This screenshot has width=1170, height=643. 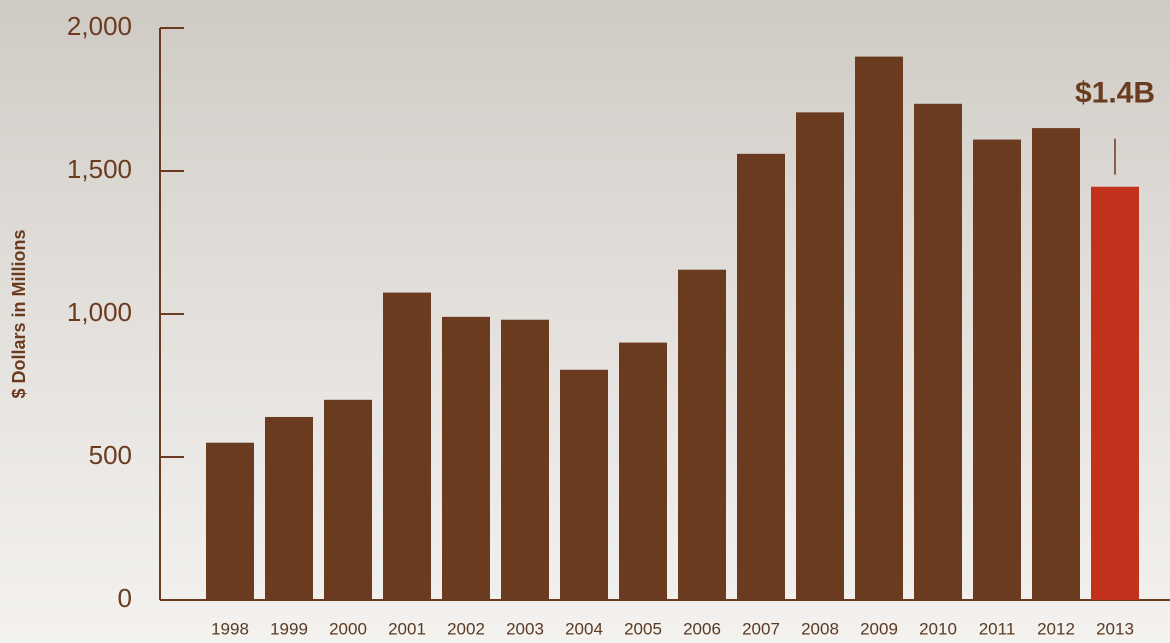 What do you see at coordinates (407, 628) in the screenshot?
I see `x-tick-label: 2001` at bounding box center [407, 628].